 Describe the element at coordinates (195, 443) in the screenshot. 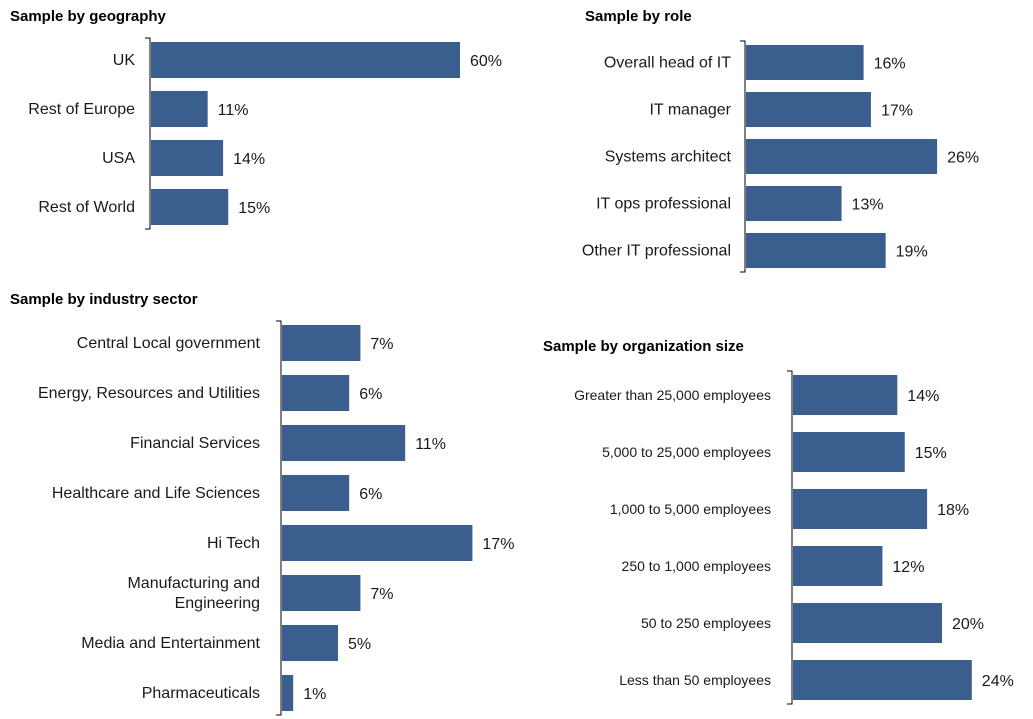

I see `industry-category-label-financial-services: Financial Services` at that location.